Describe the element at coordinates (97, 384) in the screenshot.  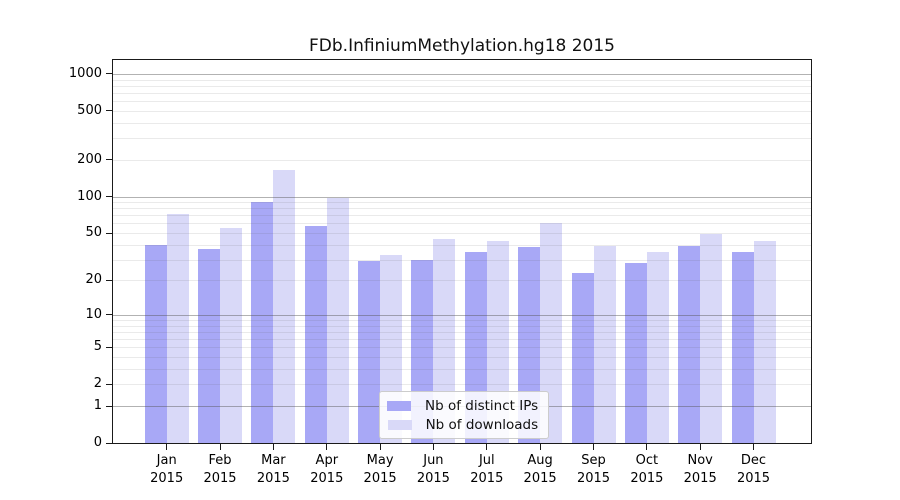
I see `y-tick-label: 2` at that location.